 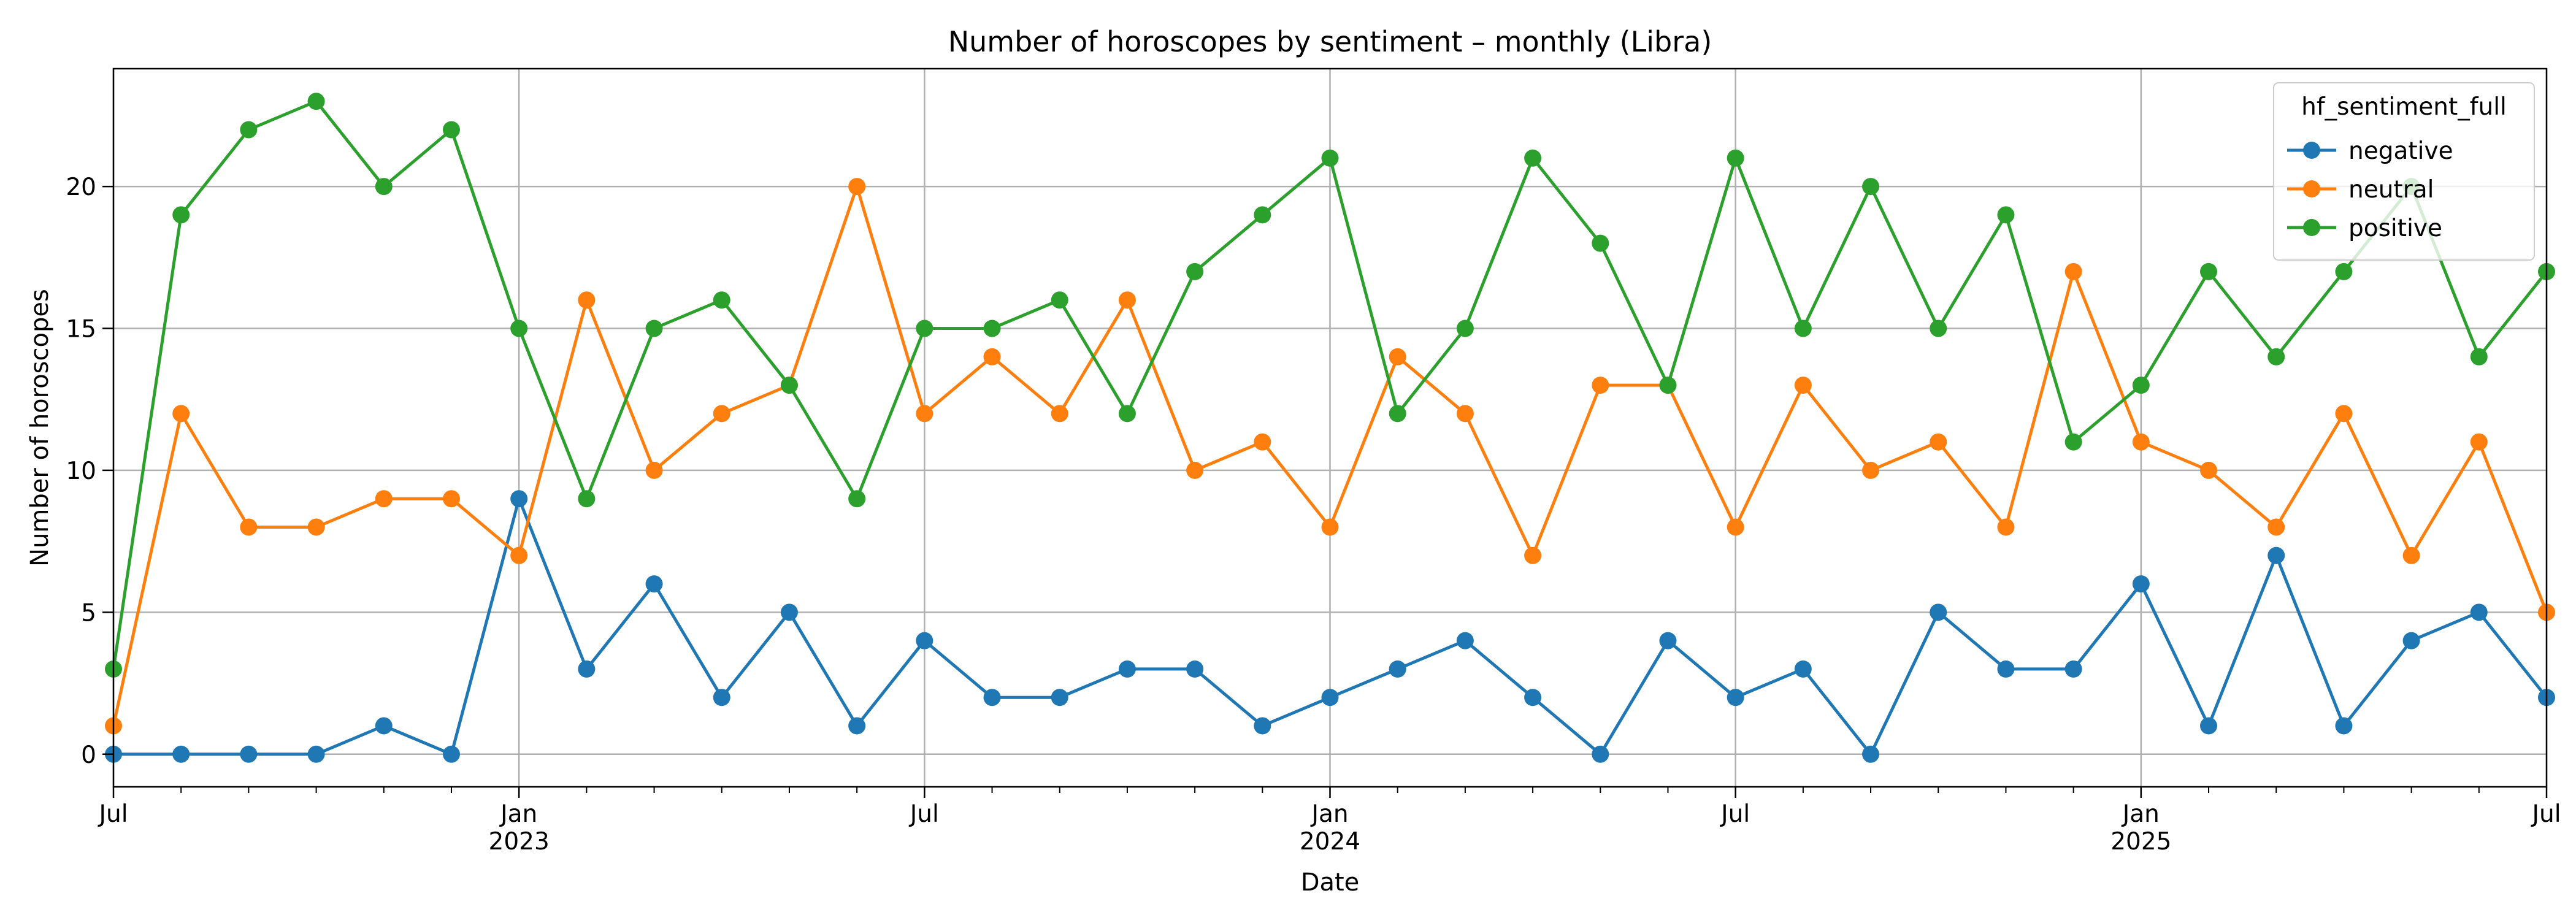 I want to click on legend-label: negative, so click(x=2400, y=151).